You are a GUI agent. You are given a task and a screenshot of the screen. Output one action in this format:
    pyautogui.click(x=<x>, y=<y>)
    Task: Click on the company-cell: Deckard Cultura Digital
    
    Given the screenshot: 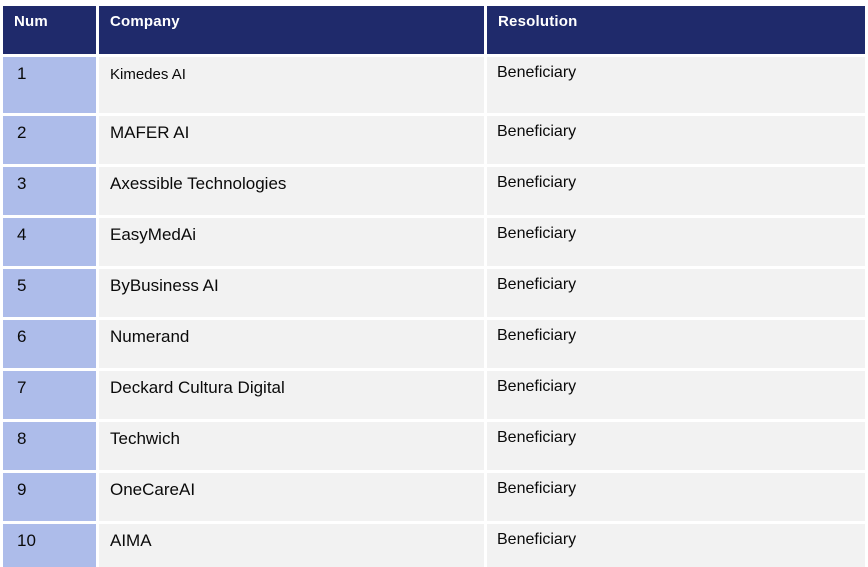 What is the action you would take?
    pyautogui.click(x=291, y=395)
    